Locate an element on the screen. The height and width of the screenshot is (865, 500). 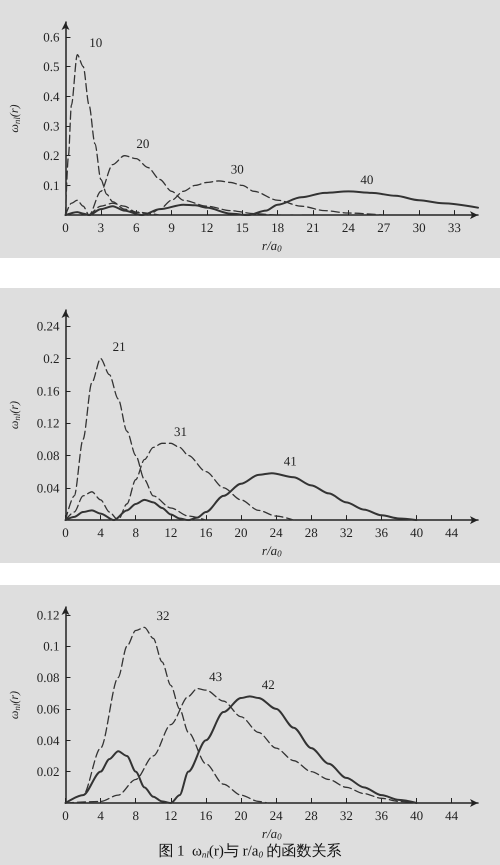
x-tick-label: 15 is located at coordinates (242, 228).